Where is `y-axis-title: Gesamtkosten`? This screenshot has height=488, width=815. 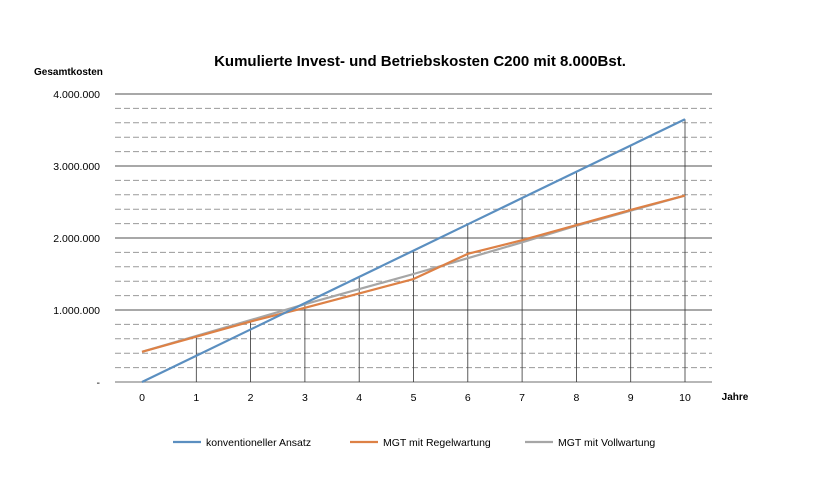
y-axis-title: Gesamtkosten is located at coordinates (68, 72).